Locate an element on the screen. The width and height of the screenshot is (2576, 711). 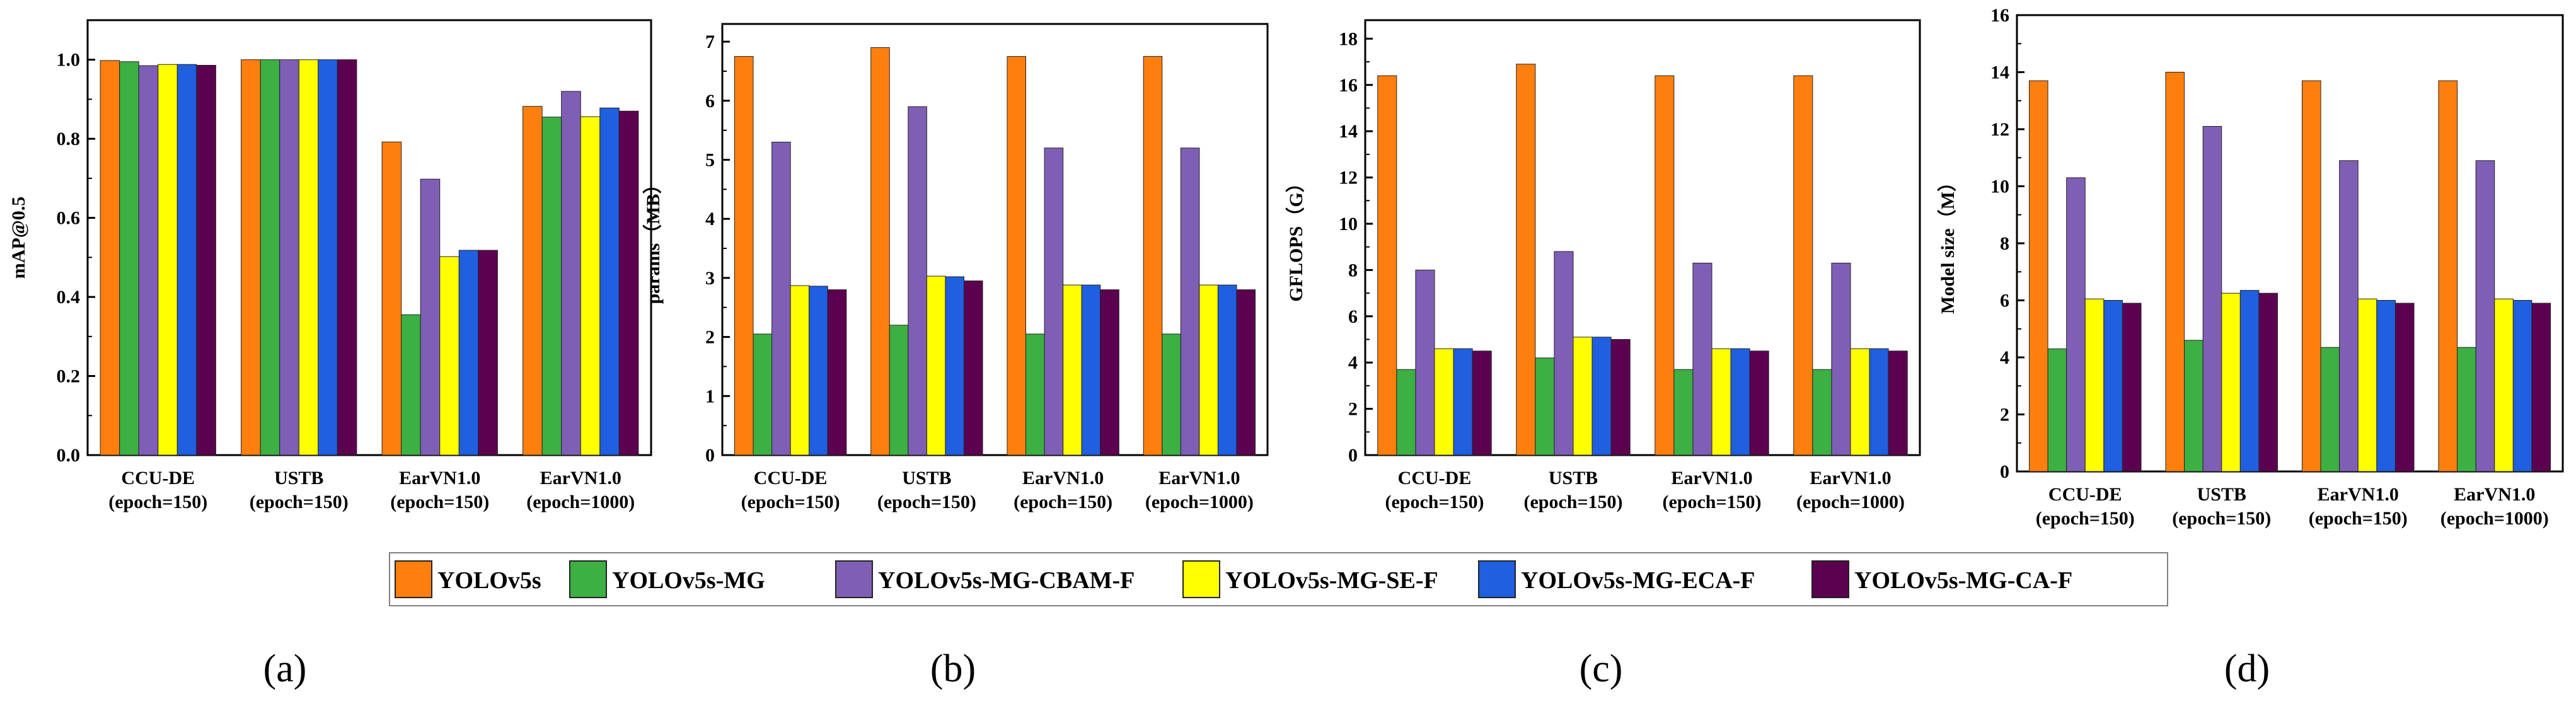
panel-letter-c: (c) is located at coordinates (1602, 668).